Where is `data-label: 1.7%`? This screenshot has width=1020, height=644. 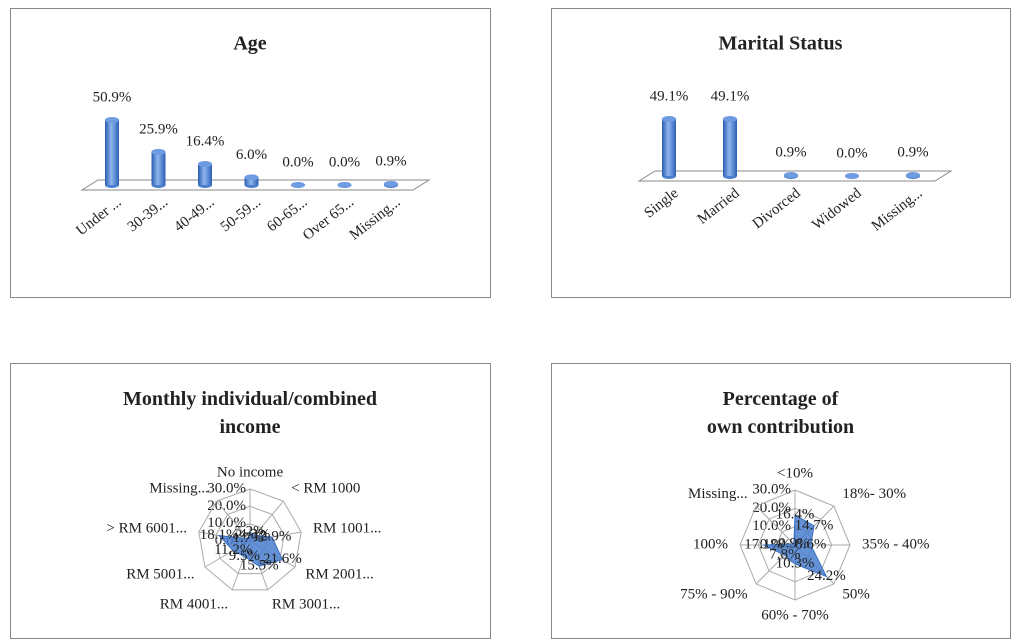 data-label: 1.7% is located at coordinates (247, 538).